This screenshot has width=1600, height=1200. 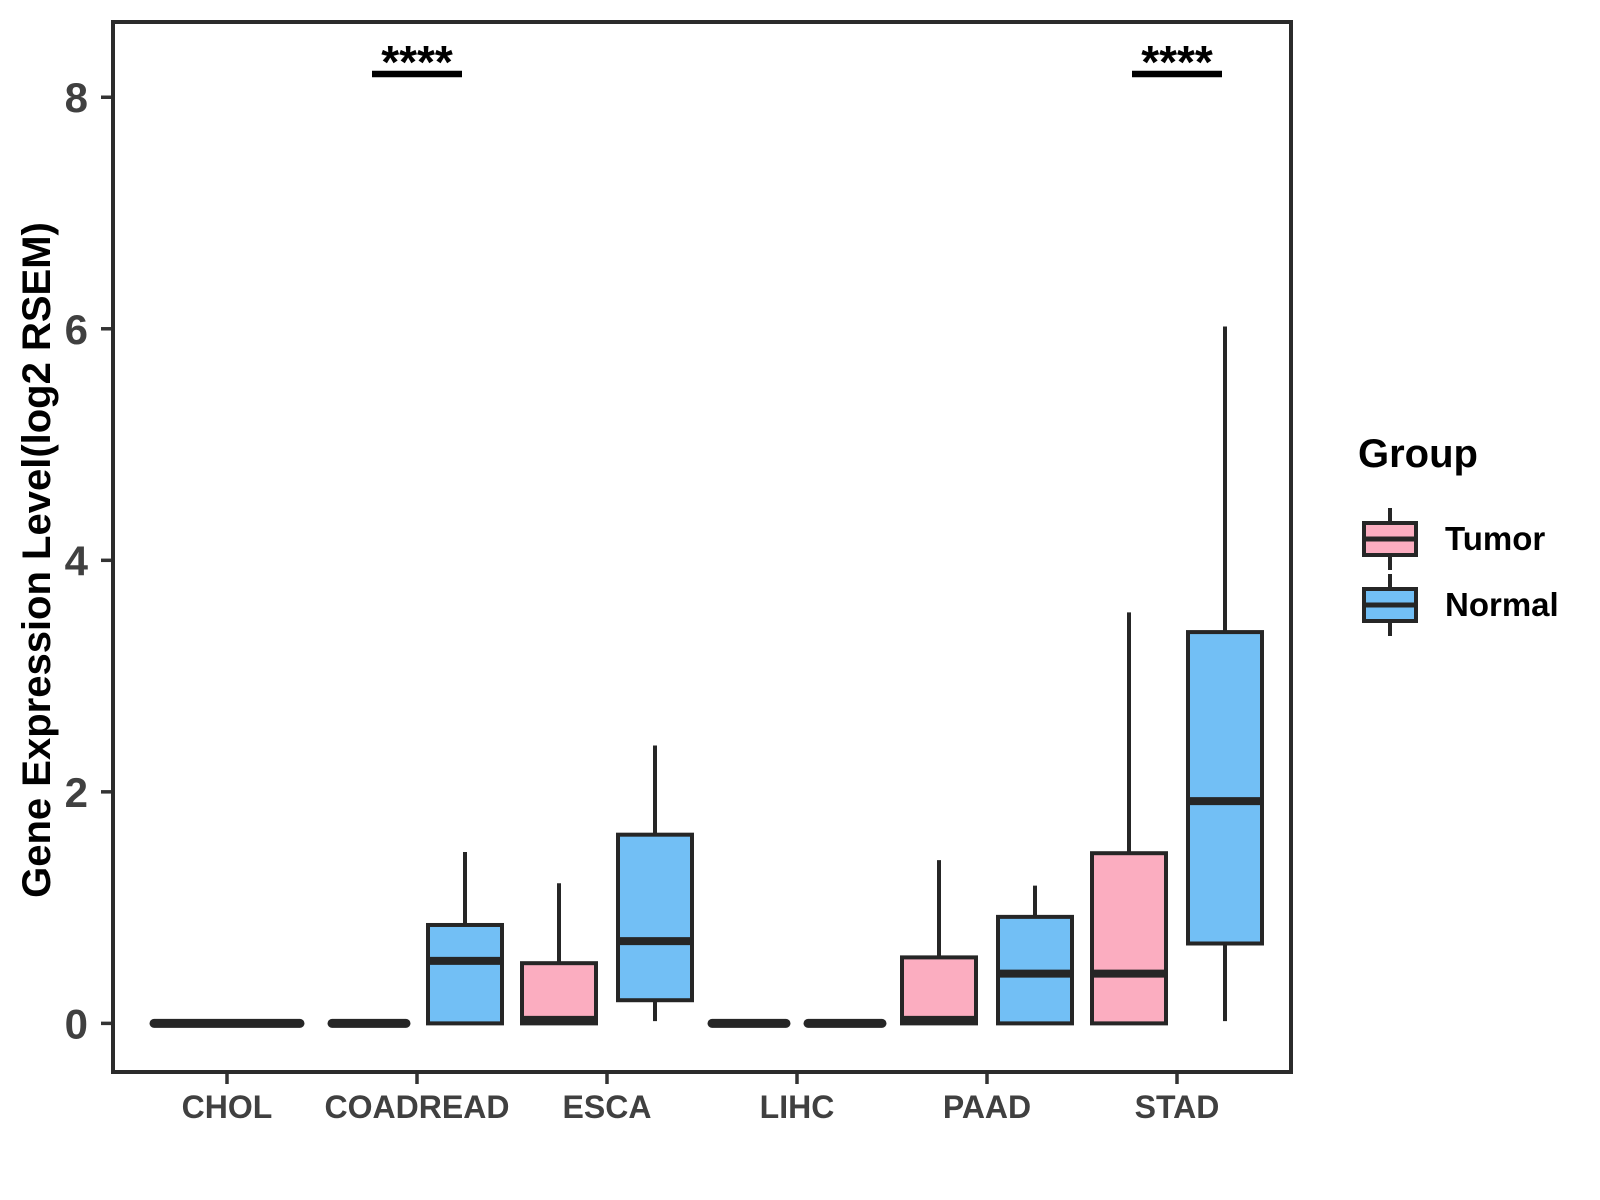 I want to click on box-normal-COADREAD, so click(x=465, y=974).